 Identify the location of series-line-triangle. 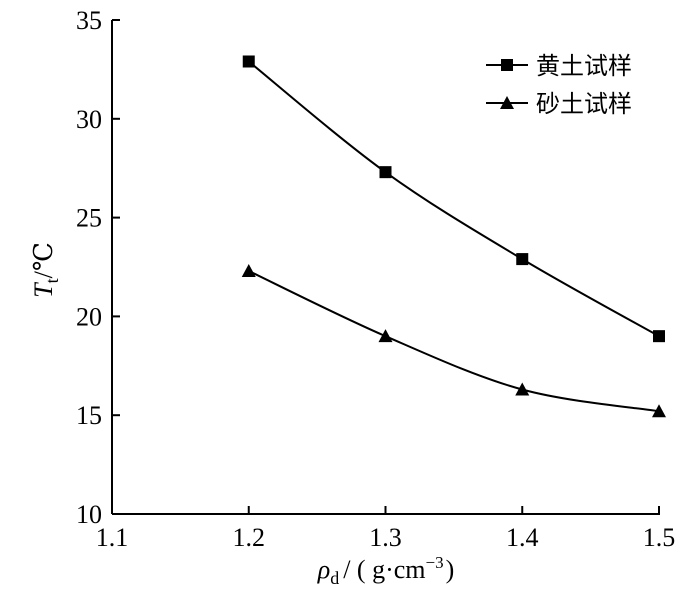
(454, 341).